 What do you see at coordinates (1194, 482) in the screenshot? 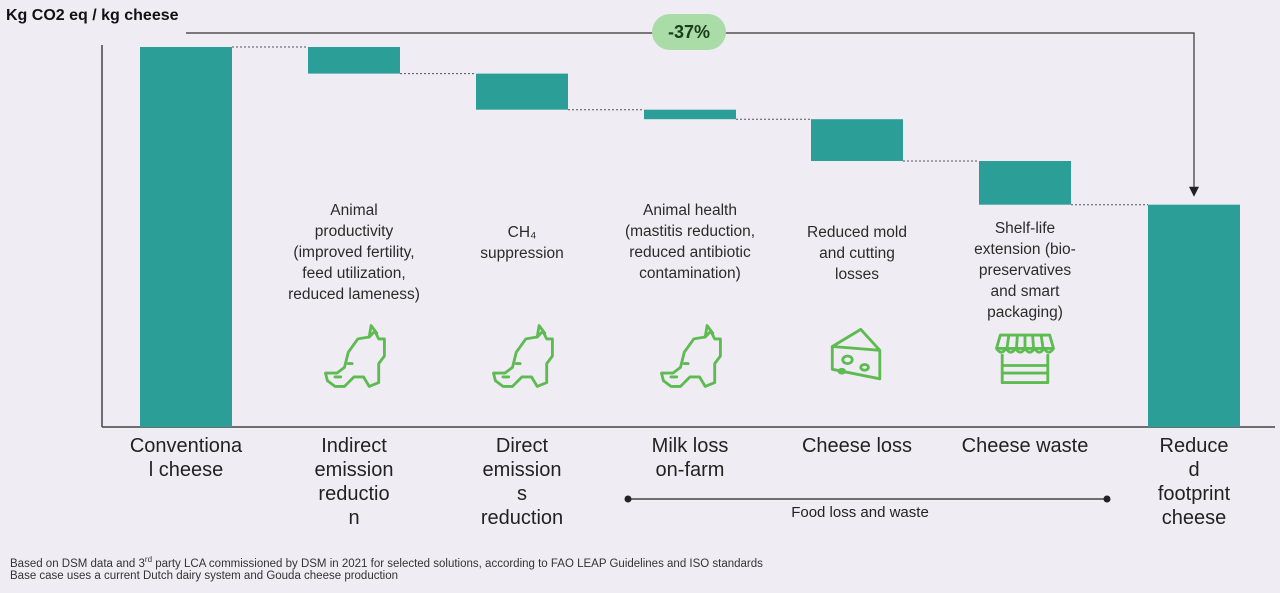
I see `category-label-7: Reduce d footprint cheese` at bounding box center [1194, 482].